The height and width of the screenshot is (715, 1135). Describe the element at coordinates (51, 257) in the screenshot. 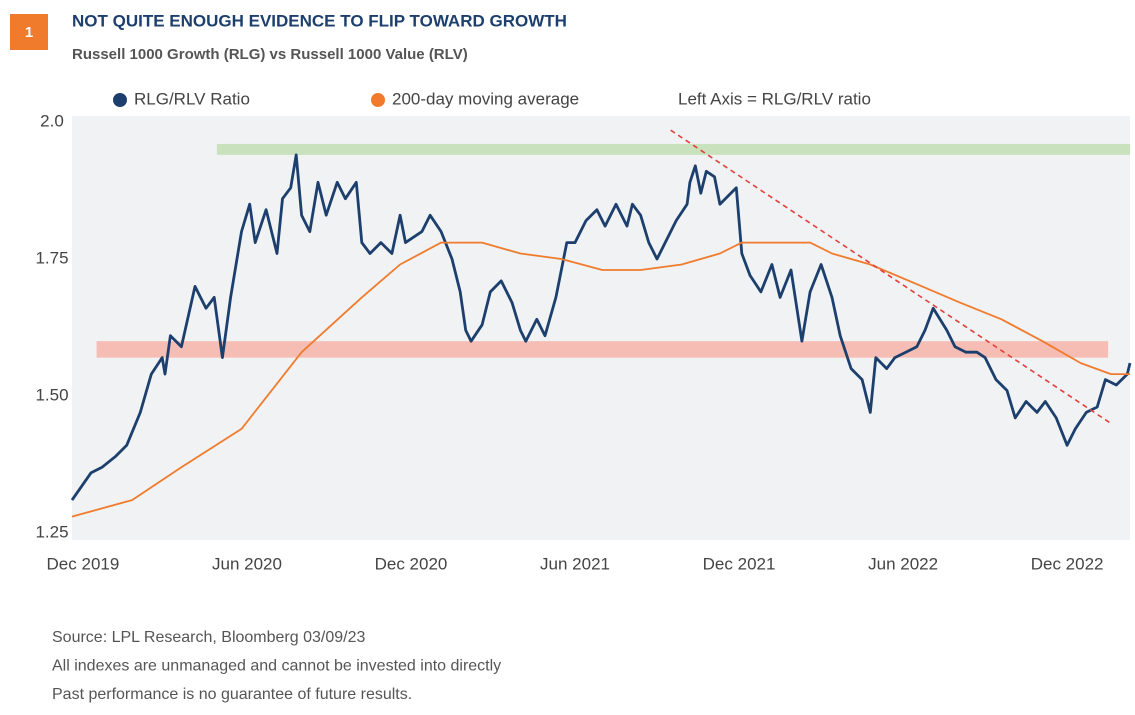

I see `y-tick-label: 1.75` at that location.